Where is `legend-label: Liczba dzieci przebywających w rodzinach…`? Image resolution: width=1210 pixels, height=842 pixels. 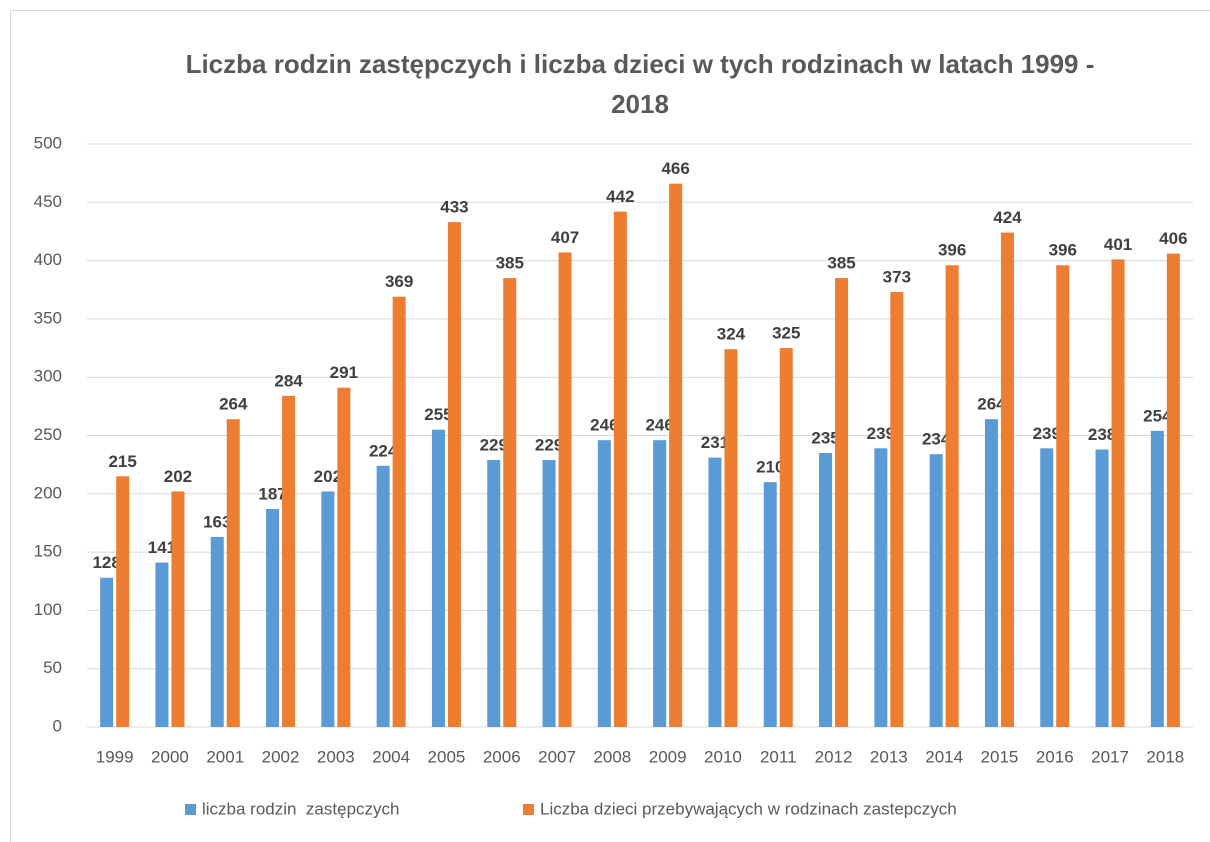
legend-label: Liczba dzieci przebywających w rodzinach… is located at coordinates (748, 808).